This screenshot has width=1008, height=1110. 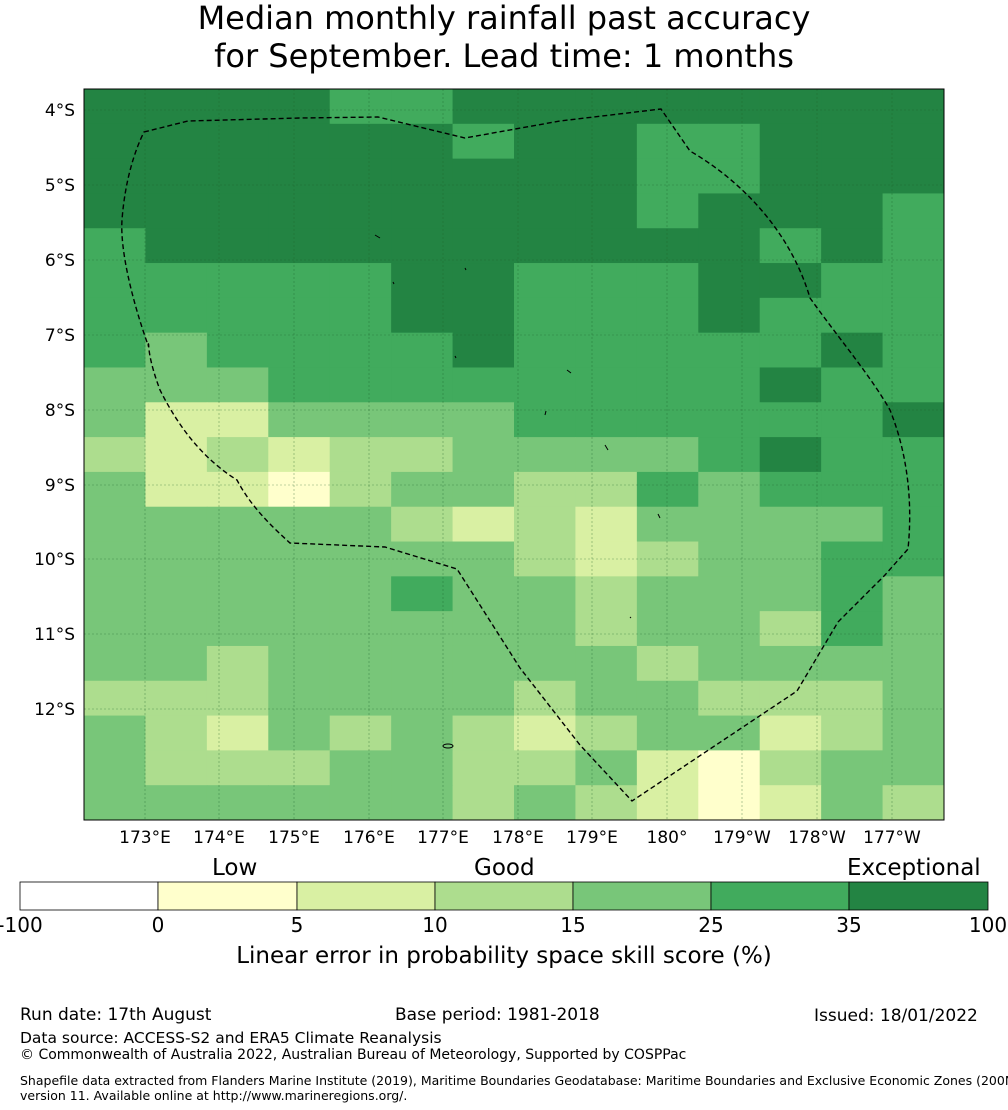 I want to click on colorbar-tick: 25, so click(x=711, y=925).